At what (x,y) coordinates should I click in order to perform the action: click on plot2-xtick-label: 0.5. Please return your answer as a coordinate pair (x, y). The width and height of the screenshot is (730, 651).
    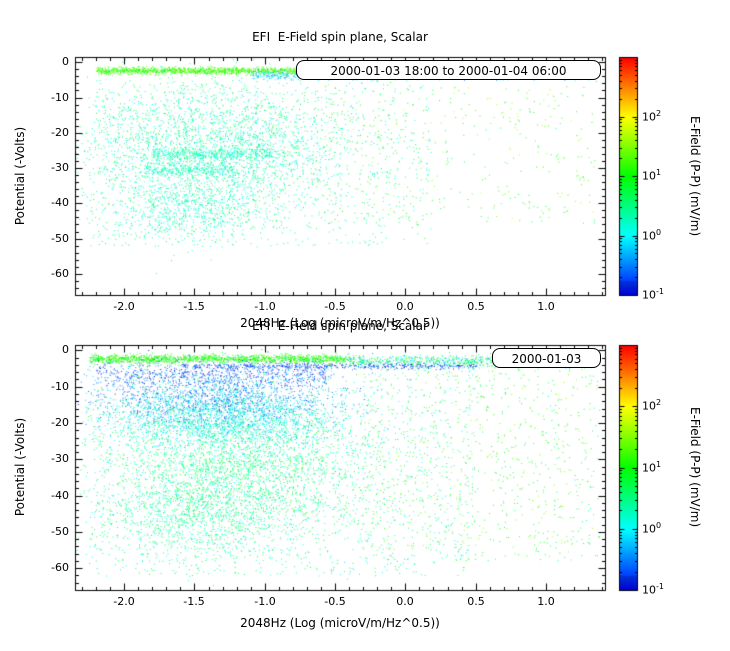
    Looking at the image, I should click on (476, 601).